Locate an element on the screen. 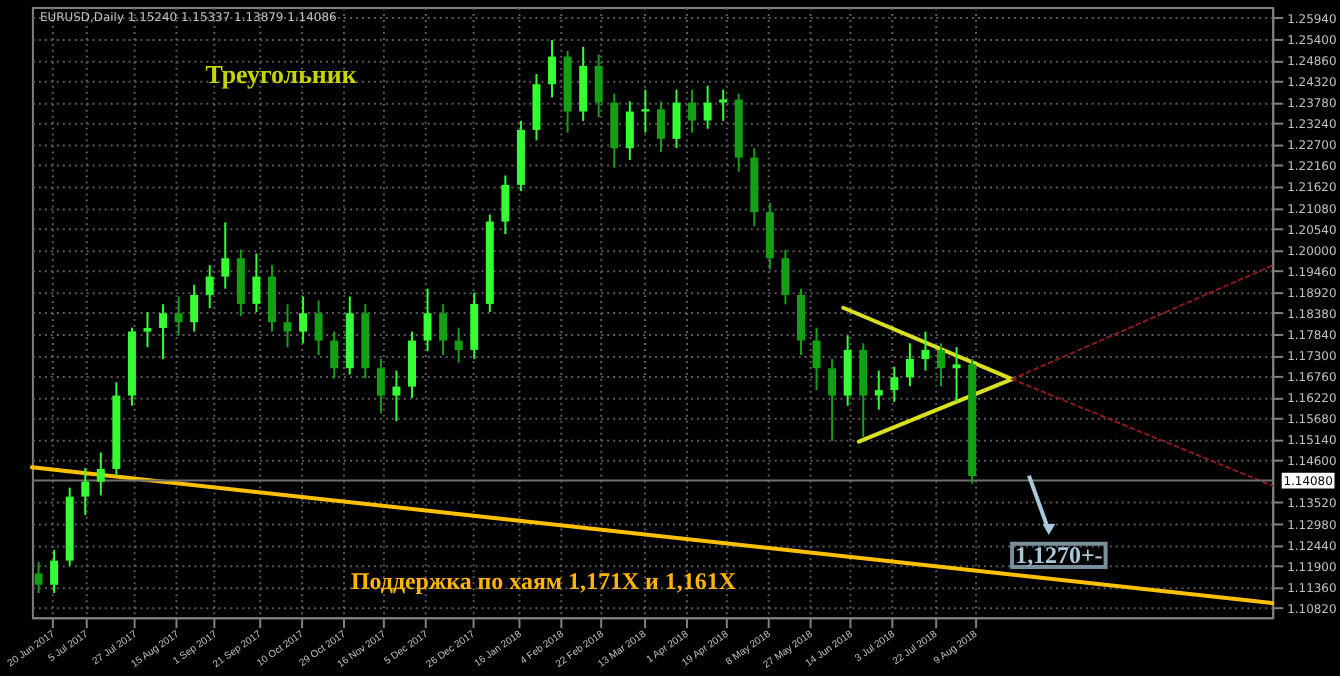 Image resolution: width=1340 pixels, height=678 pixels. annotation: Треугольник is located at coordinates (281, 73).